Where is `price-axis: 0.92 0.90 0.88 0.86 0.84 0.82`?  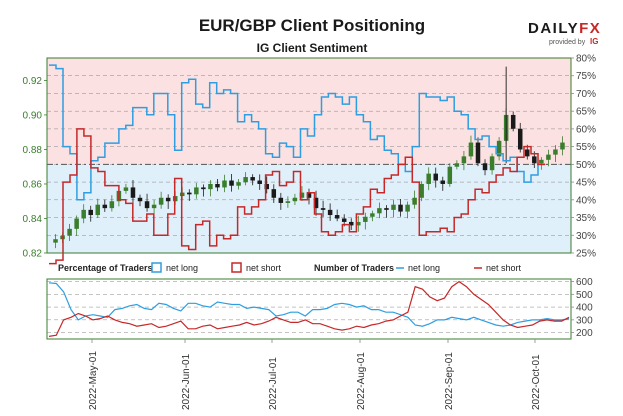
price-axis: 0.92 0.90 0.88 0.86 0.84 0.82 is located at coordinates (35, 168).